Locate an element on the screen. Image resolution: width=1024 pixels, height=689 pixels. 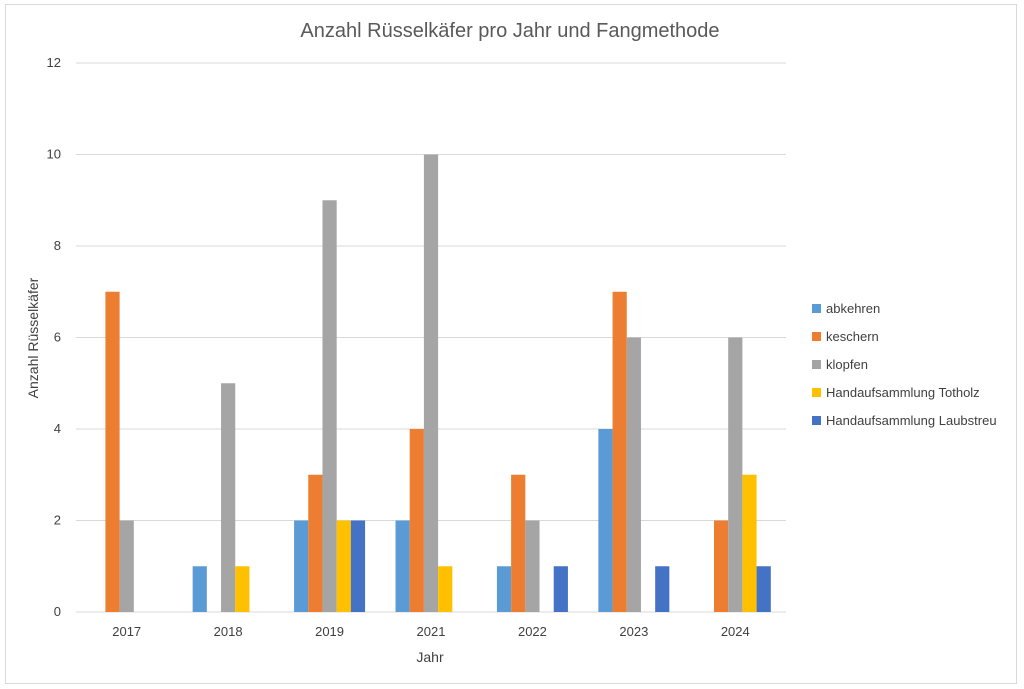
y-tick-label: 10 is located at coordinates (54, 154).